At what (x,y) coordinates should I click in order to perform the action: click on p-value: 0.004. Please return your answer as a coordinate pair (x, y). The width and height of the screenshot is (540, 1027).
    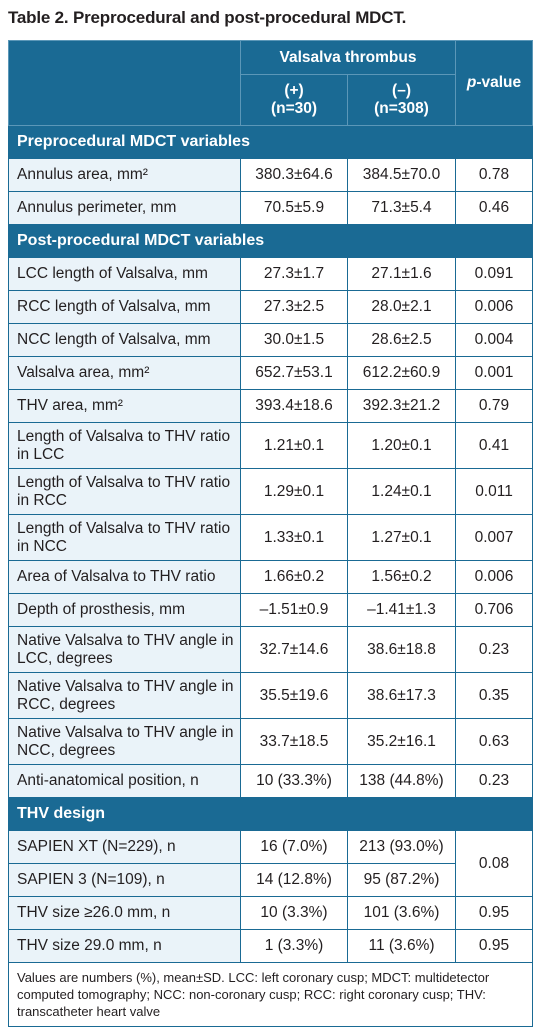
    Looking at the image, I should click on (494, 340).